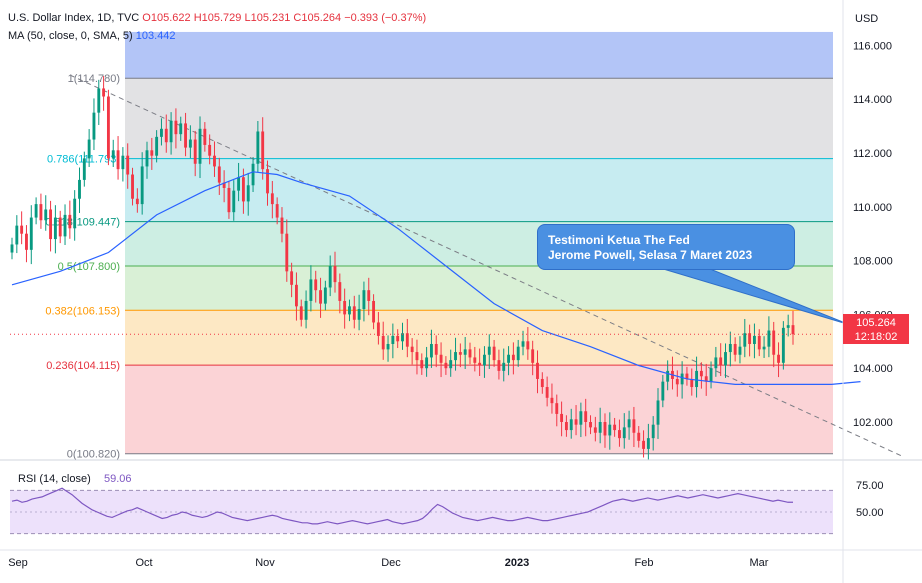 The image size is (922, 583). I want to click on ma-legend: MA (50, close, 0, SMA, 5) 103.442, so click(92, 36).